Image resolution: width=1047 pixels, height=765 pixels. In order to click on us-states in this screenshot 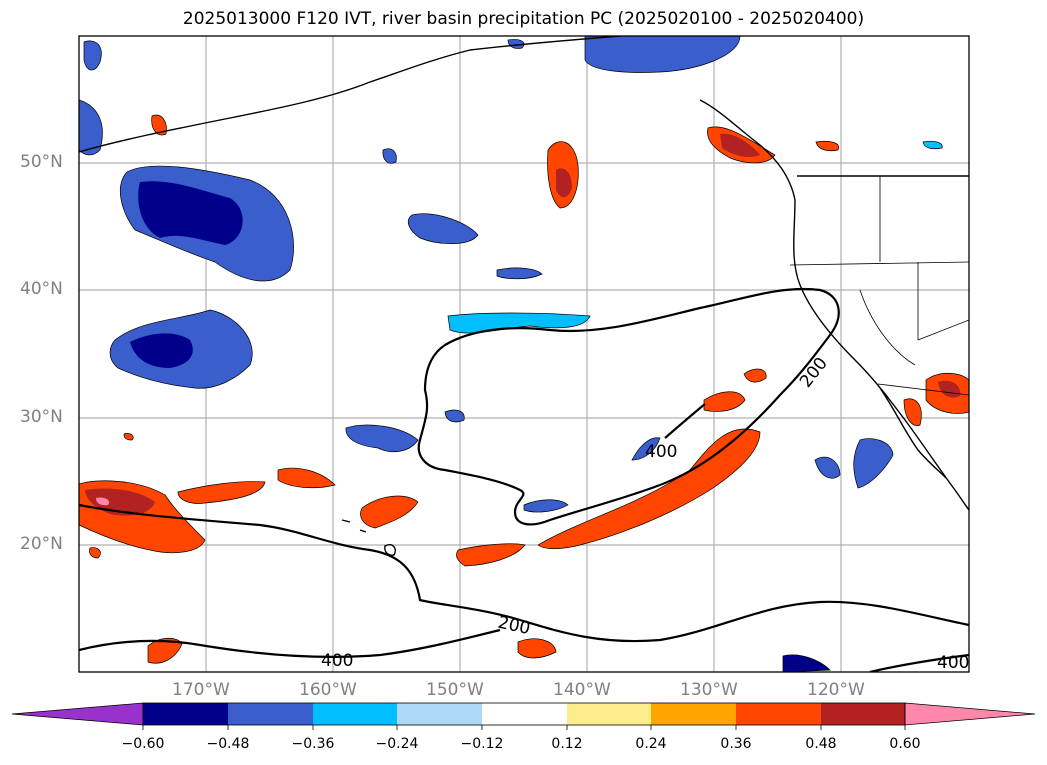, I will do `click(879, 286)`.